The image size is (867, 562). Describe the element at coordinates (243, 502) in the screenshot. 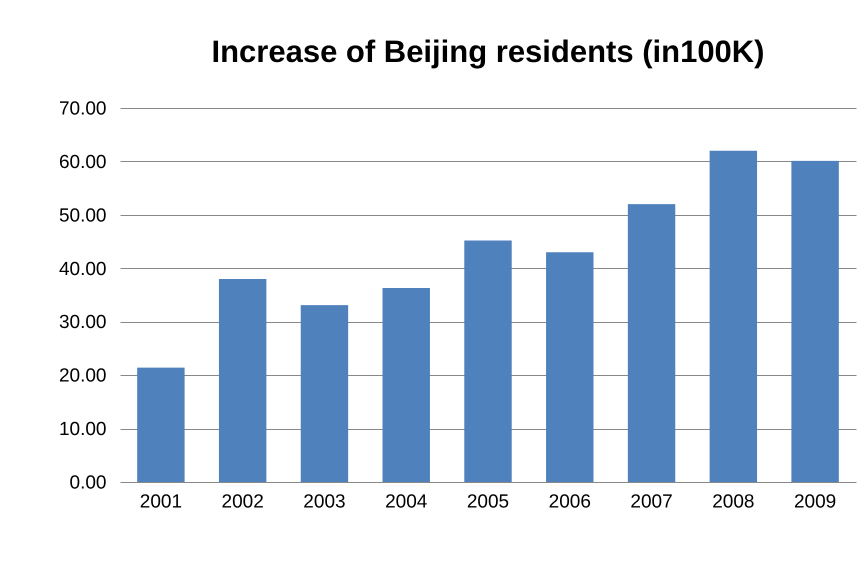

I see `x-tick-label: 2002` at that location.